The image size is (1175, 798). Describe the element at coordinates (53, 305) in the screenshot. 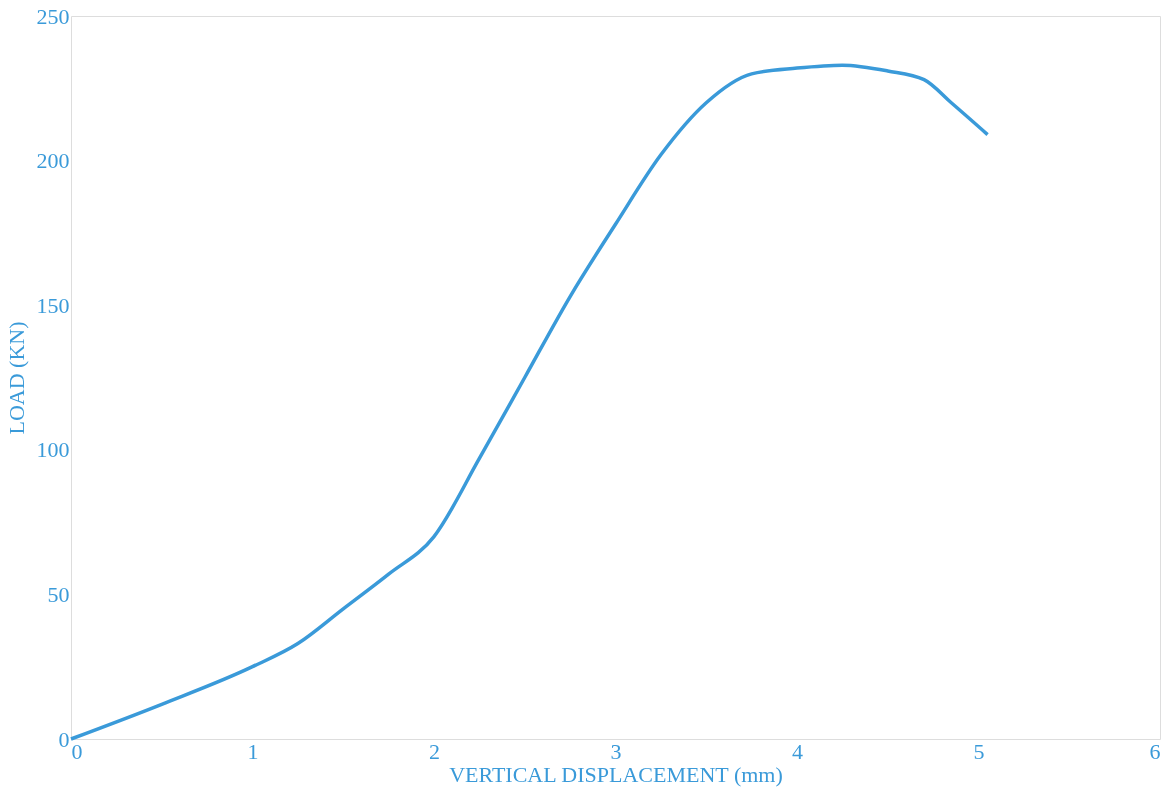

I see `y-tick-label: 150` at that location.